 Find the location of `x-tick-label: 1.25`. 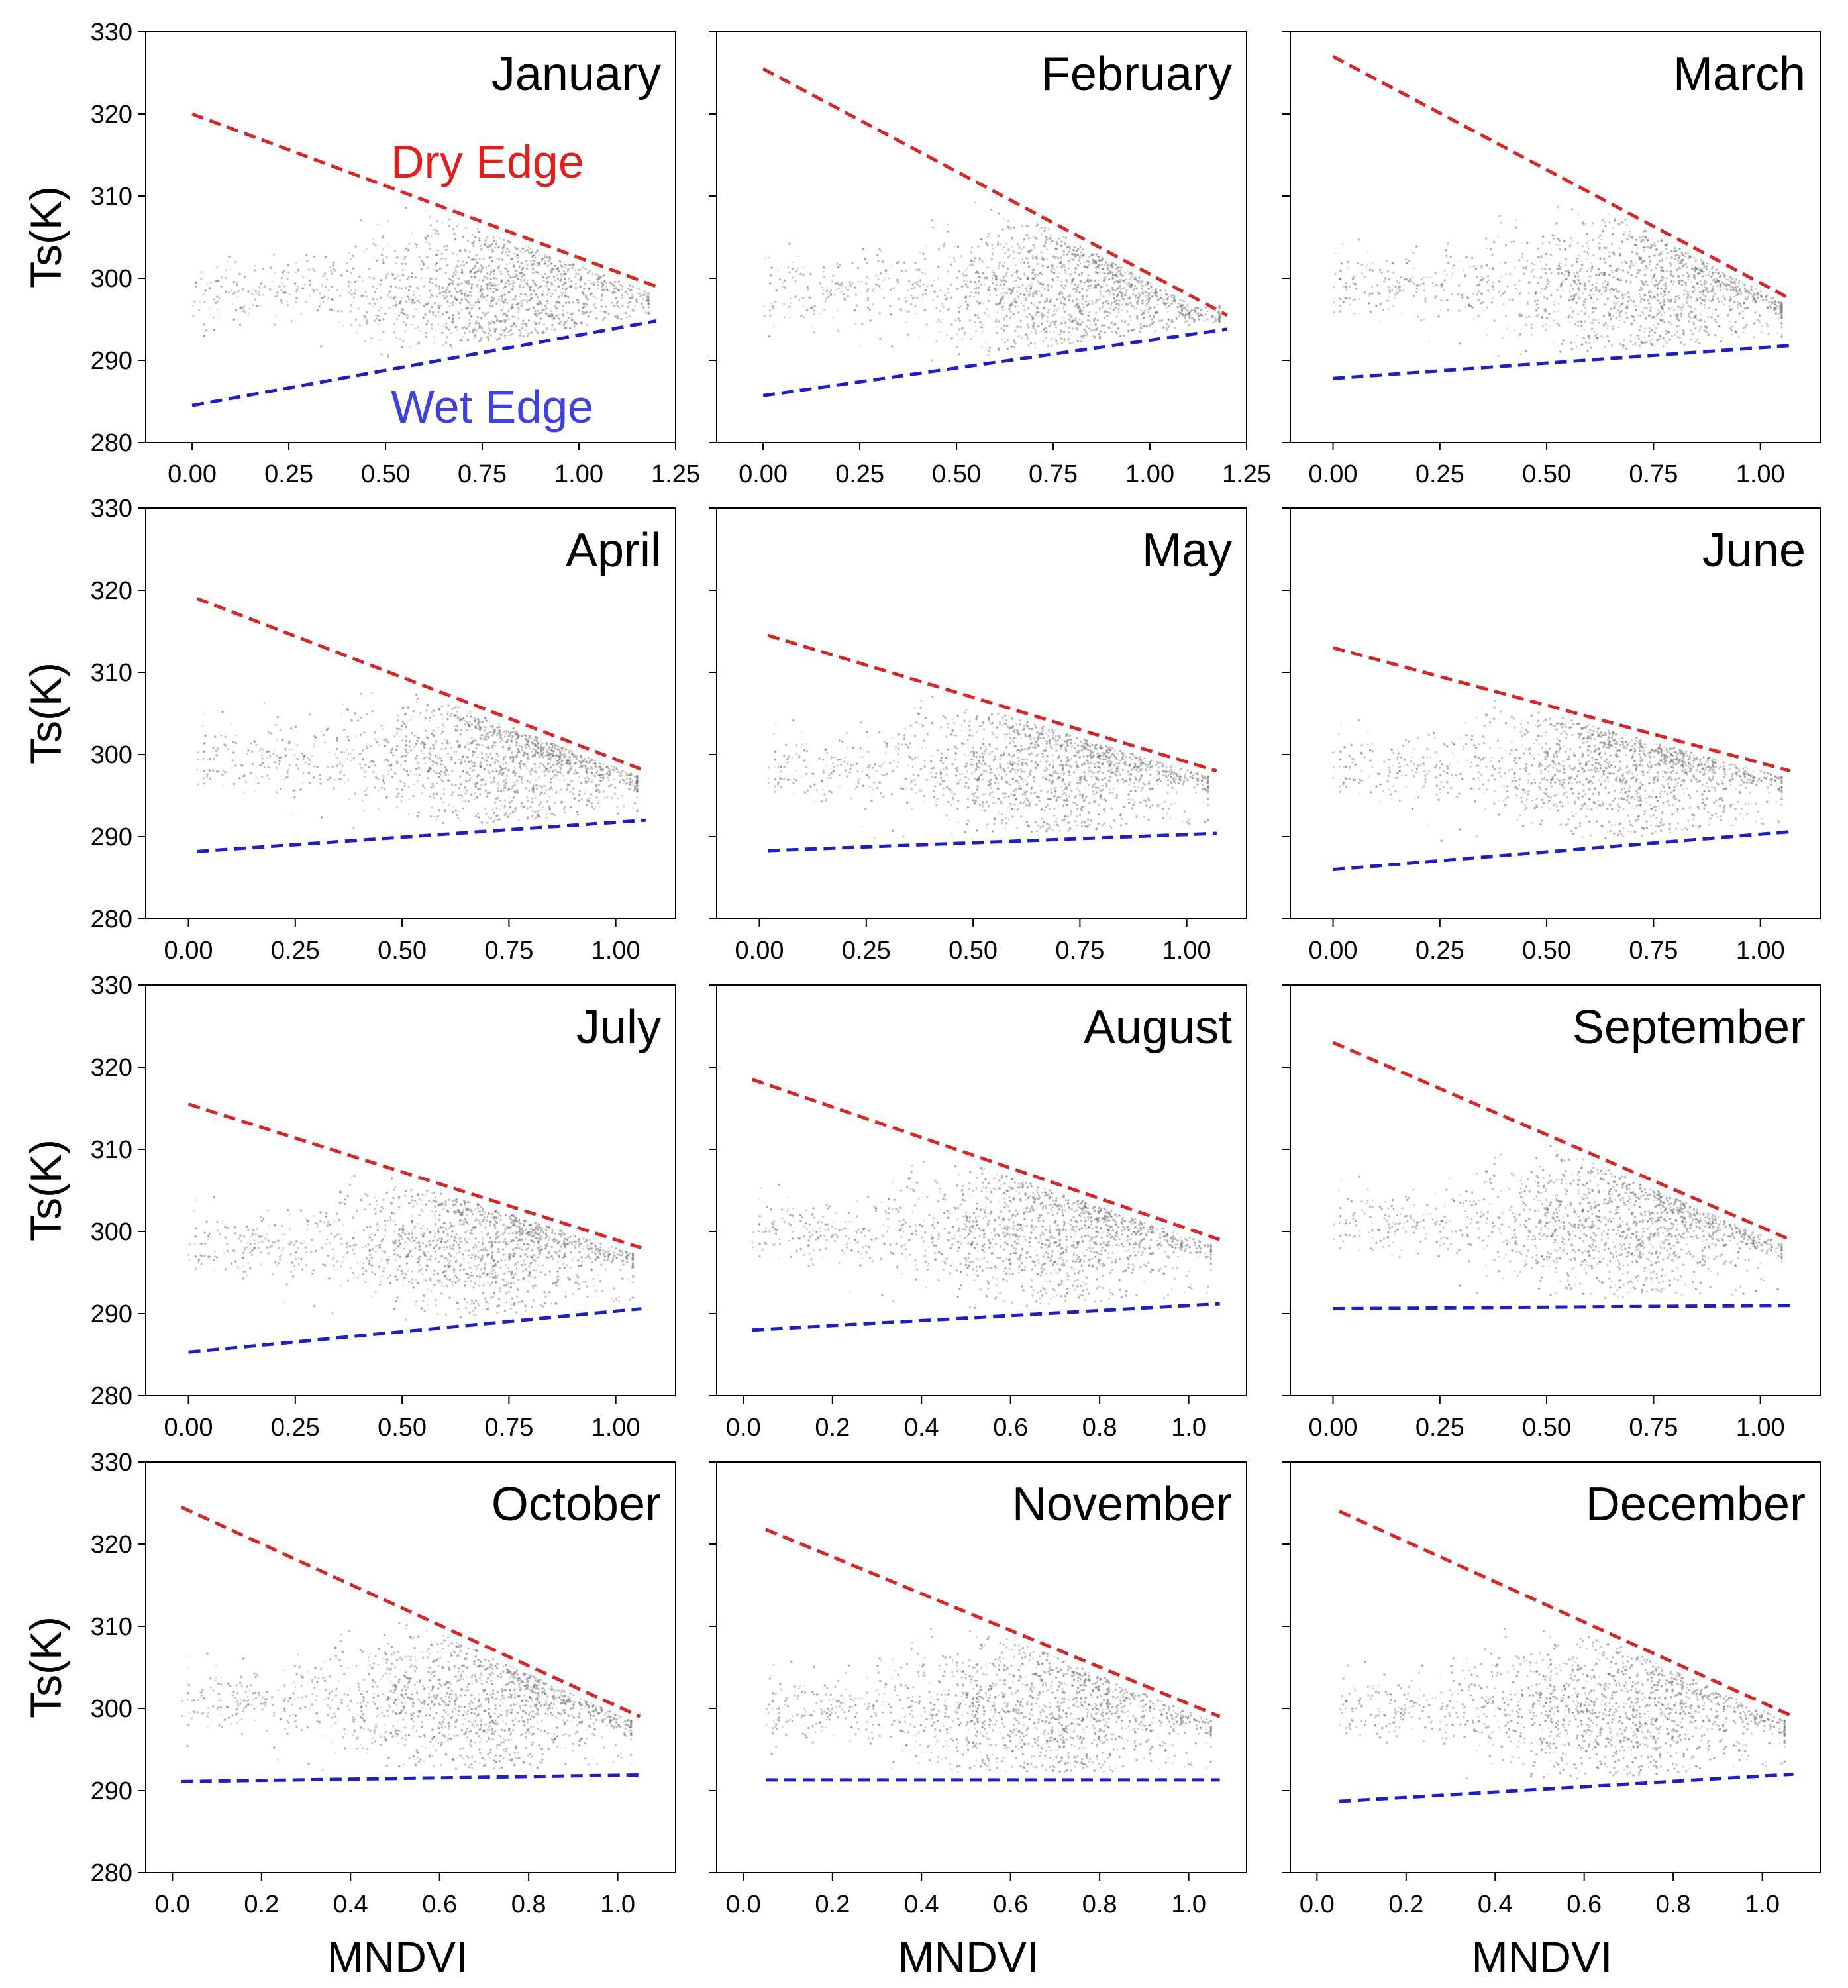

x-tick-label: 1.25 is located at coordinates (675, 474).